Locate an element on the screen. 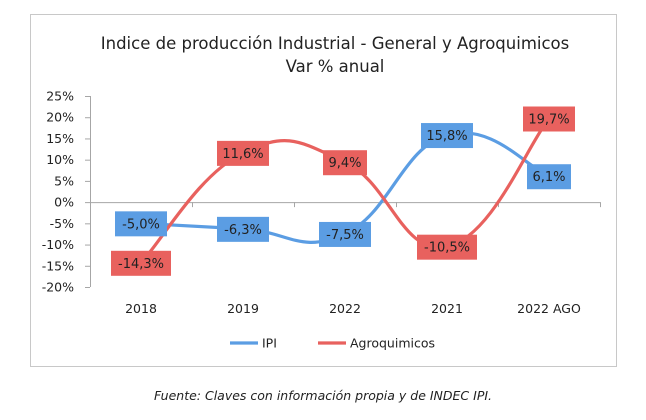  data-label-text: 9,4% is located at coordinates (344, 163).